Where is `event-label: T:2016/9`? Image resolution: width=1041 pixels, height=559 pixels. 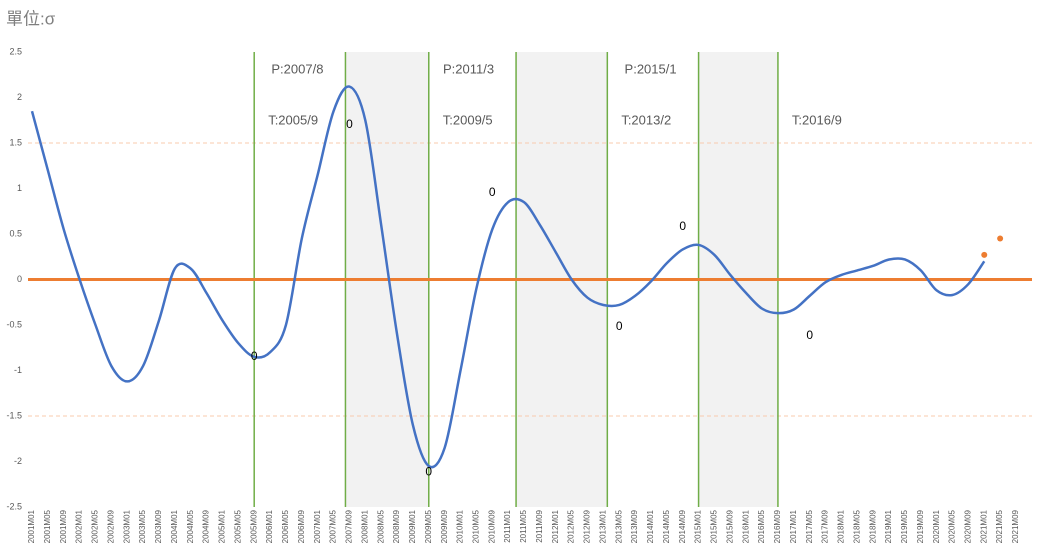 event-label: T:2016/9 is located at coordinates (817, 119).